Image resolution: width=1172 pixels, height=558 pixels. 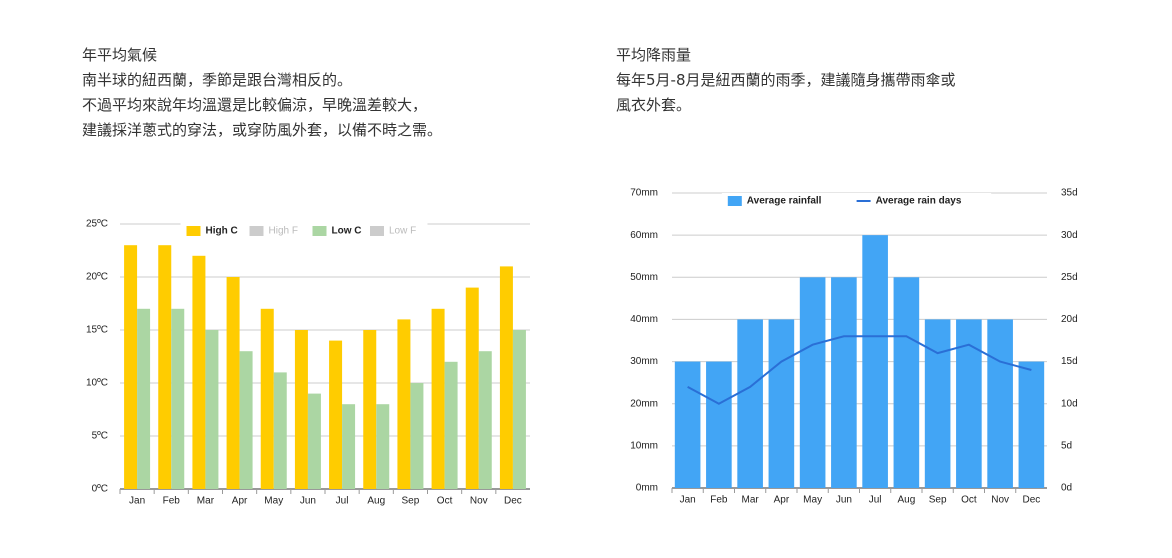 What do you see at coordinates (97, 224) in the screenshot?
I see `y-tick-label: 25ºC` at bounding box center [97, 224].